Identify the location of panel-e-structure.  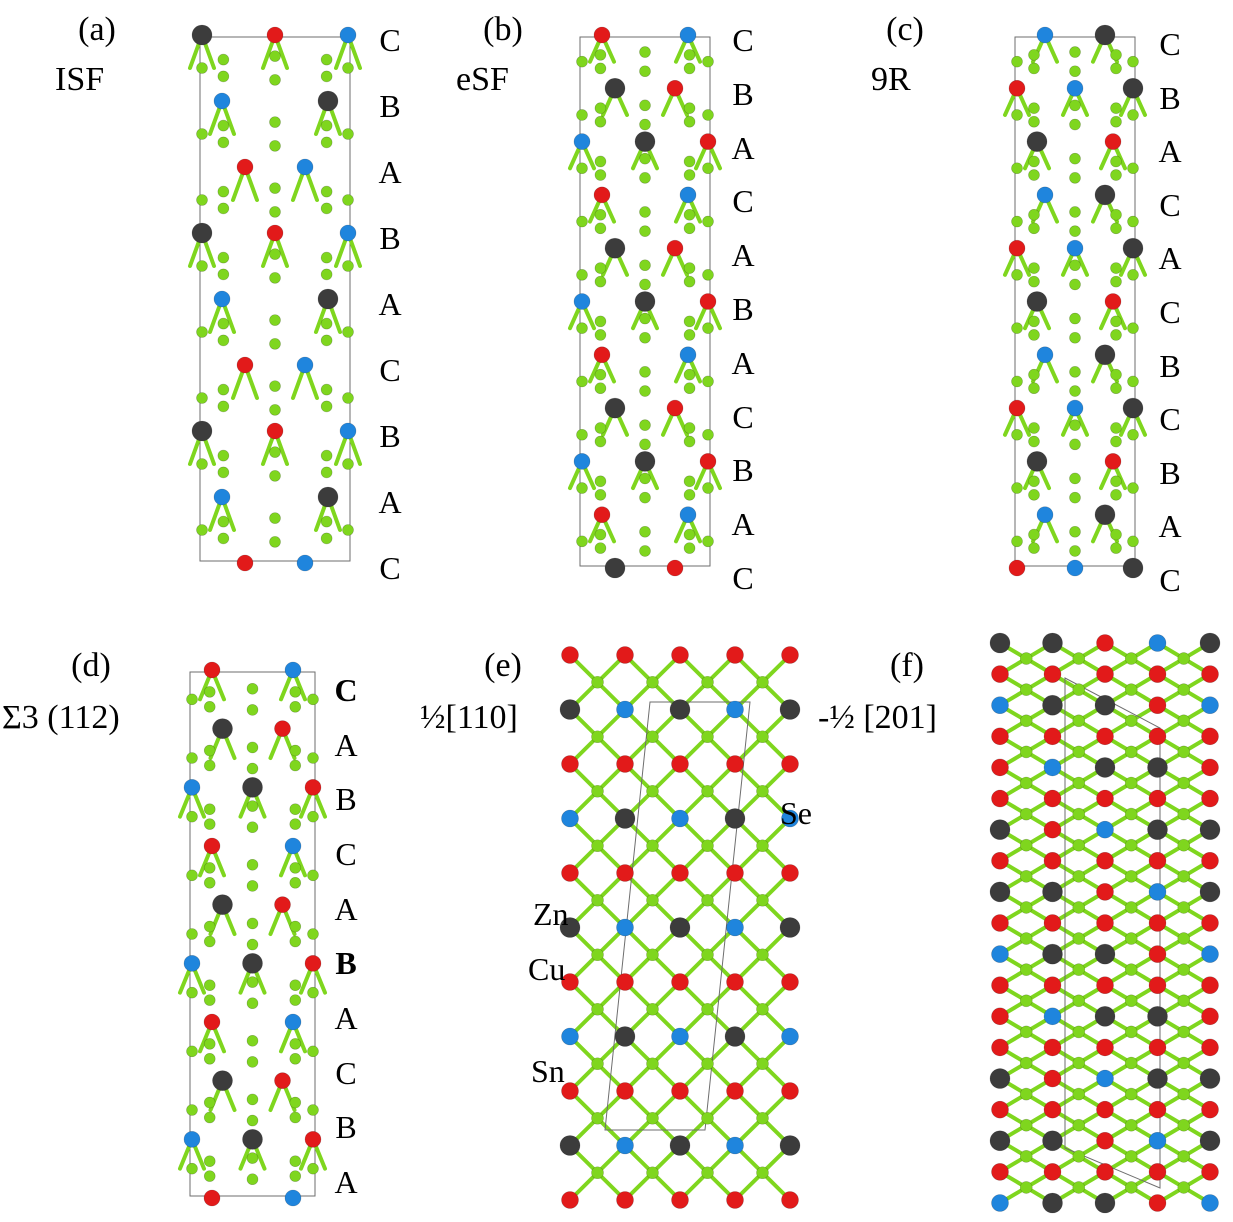
(680, 927).